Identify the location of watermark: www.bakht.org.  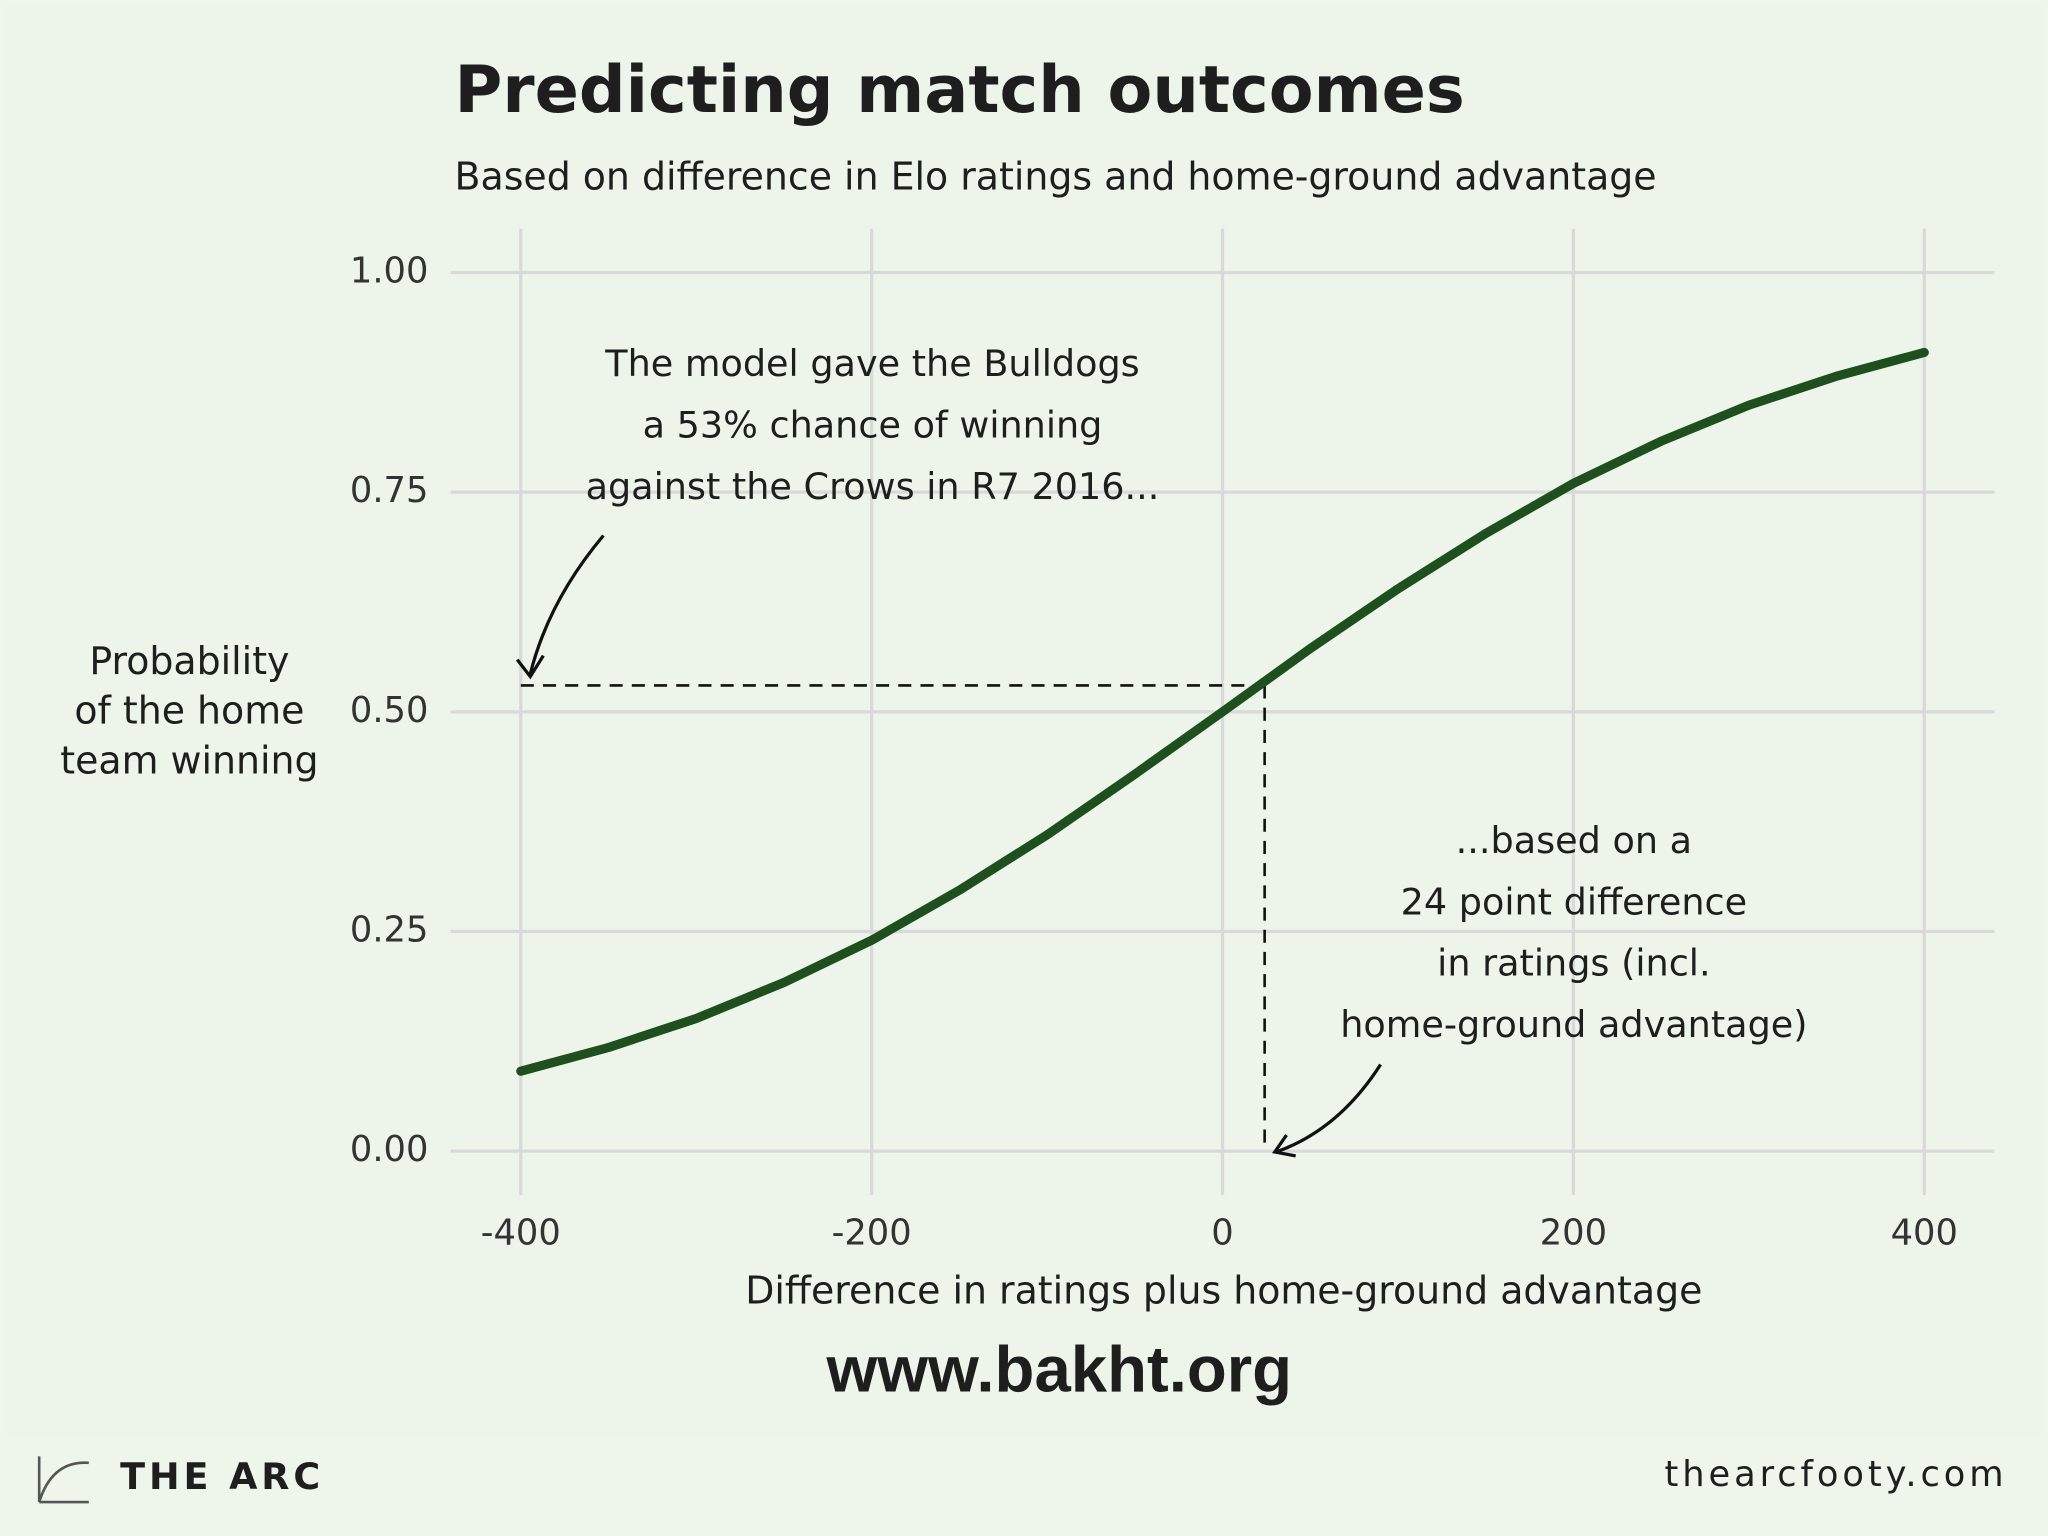
(1058, 1368).